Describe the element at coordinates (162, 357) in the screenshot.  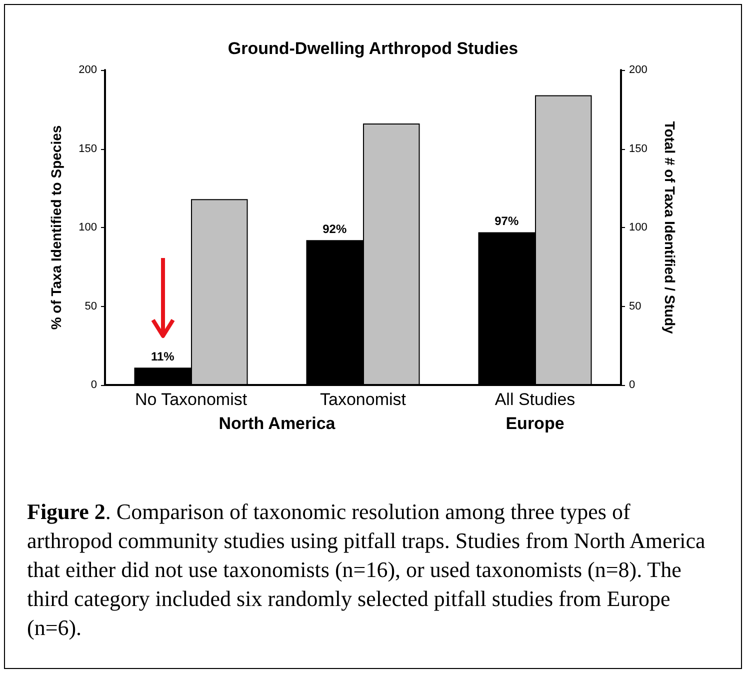
I see `data-label: 11%` at that location.